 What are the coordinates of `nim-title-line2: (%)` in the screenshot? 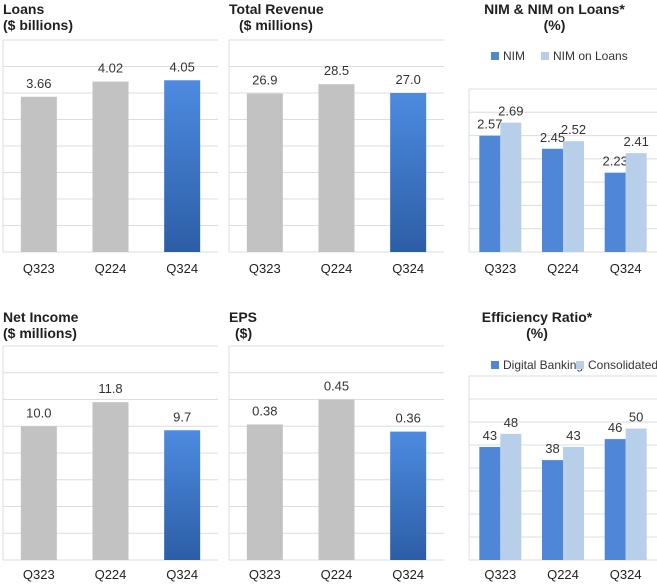 It's located at (554, 25).